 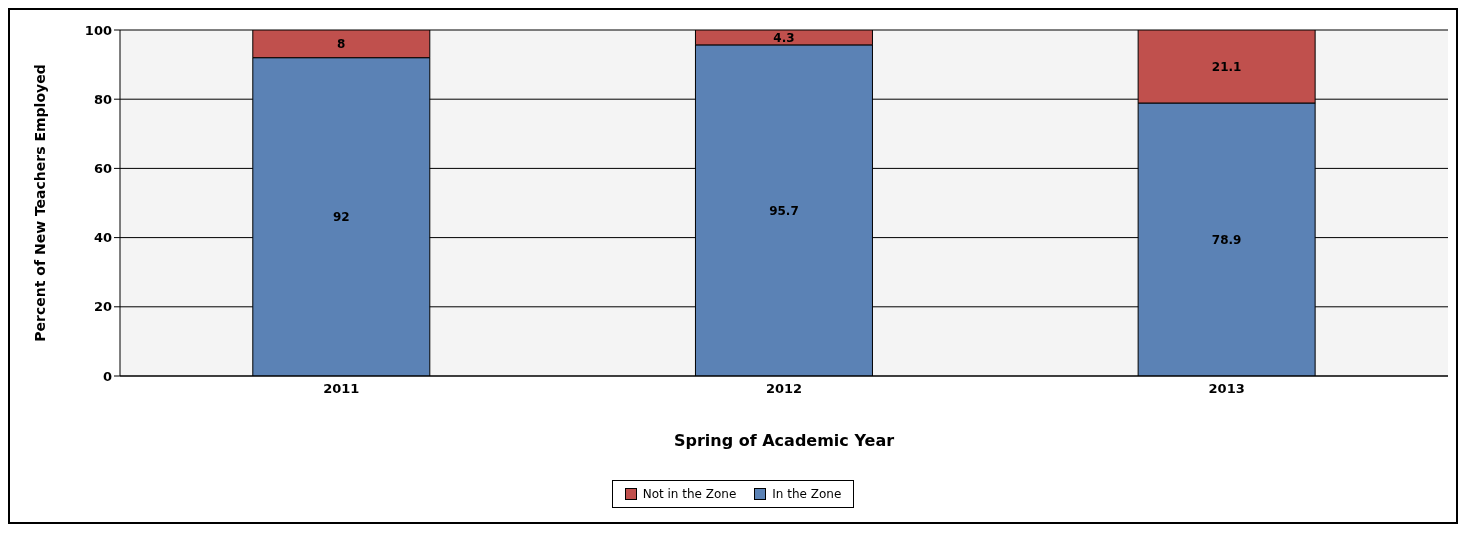 What do you see at coordinates (341, 389) in the screenshot?
I see `x-tick-label: 2011` at bounding box center [341, 389].